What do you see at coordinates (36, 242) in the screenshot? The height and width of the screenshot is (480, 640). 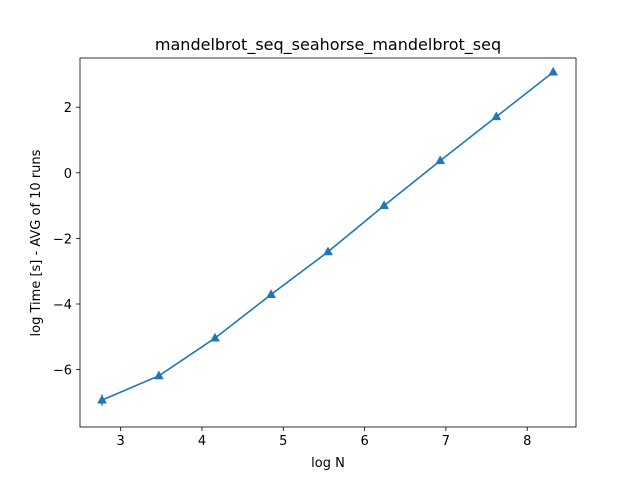 I see `y-axis-label: log Time [s] - AVG of 10 runs` at bounding box center [36, 242].